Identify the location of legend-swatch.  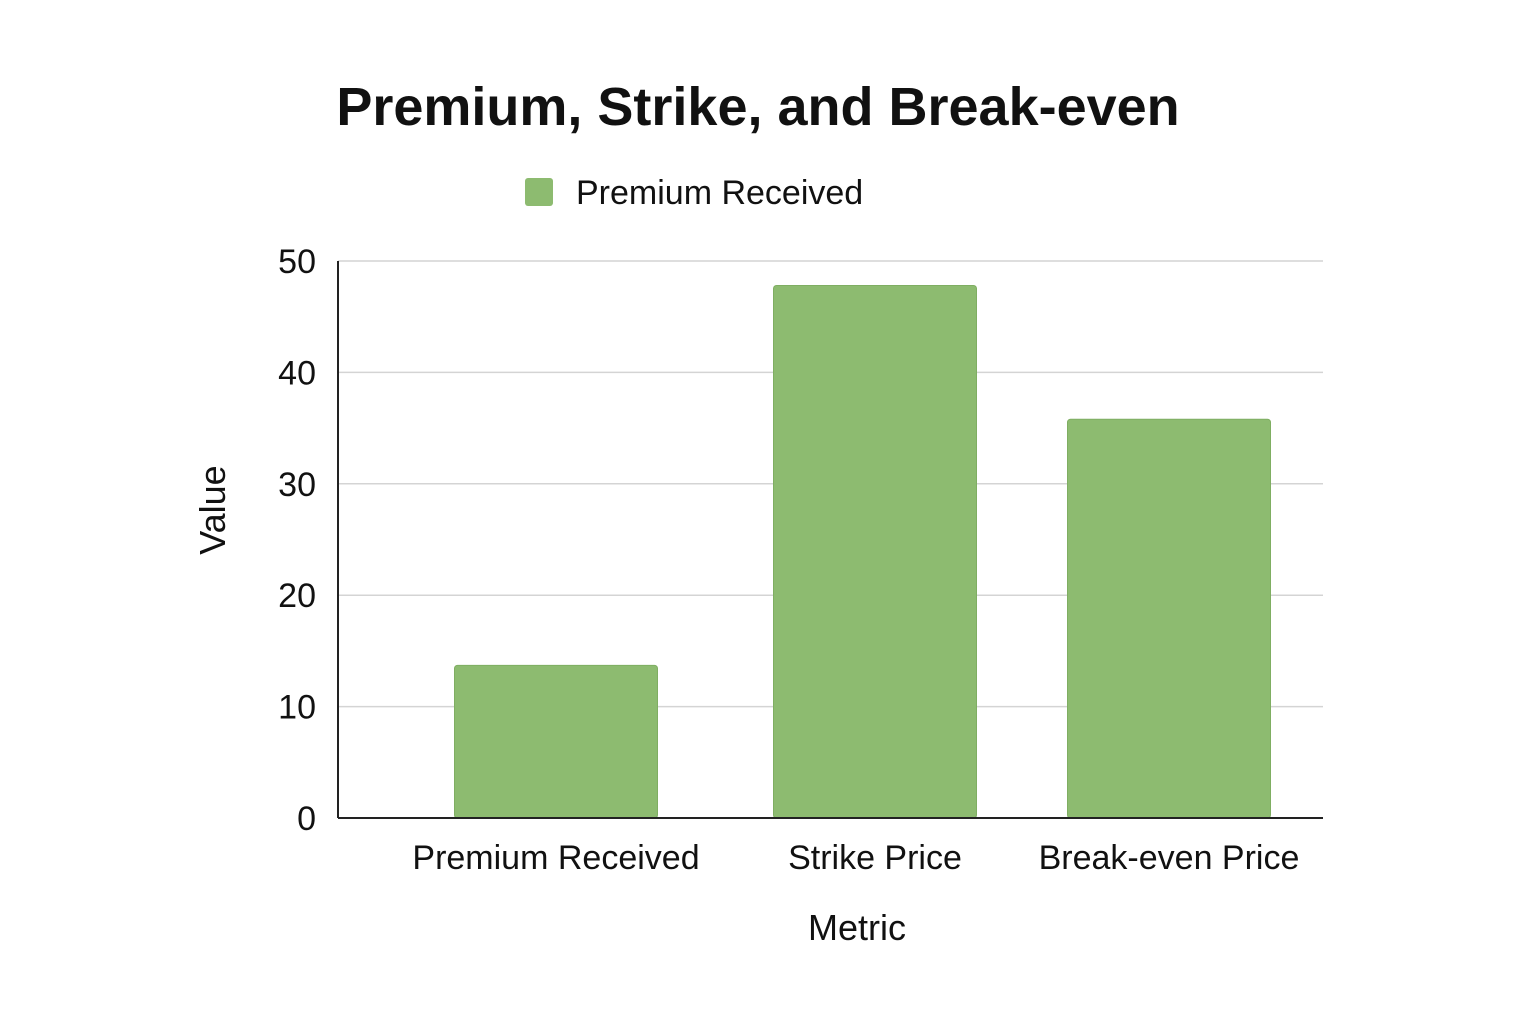
(539, 192).